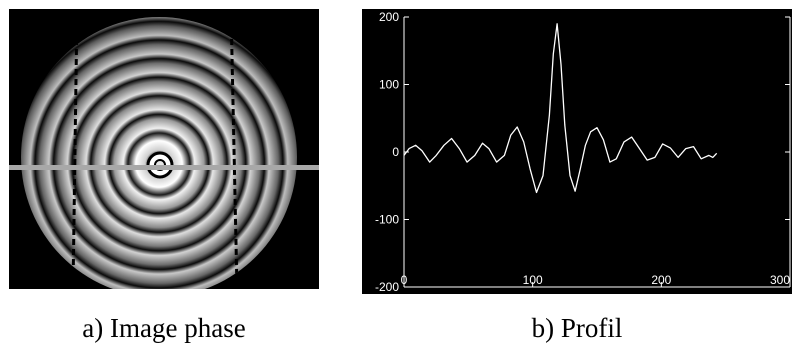  I want to click on y-tick-label: 200, so click(389, 17).